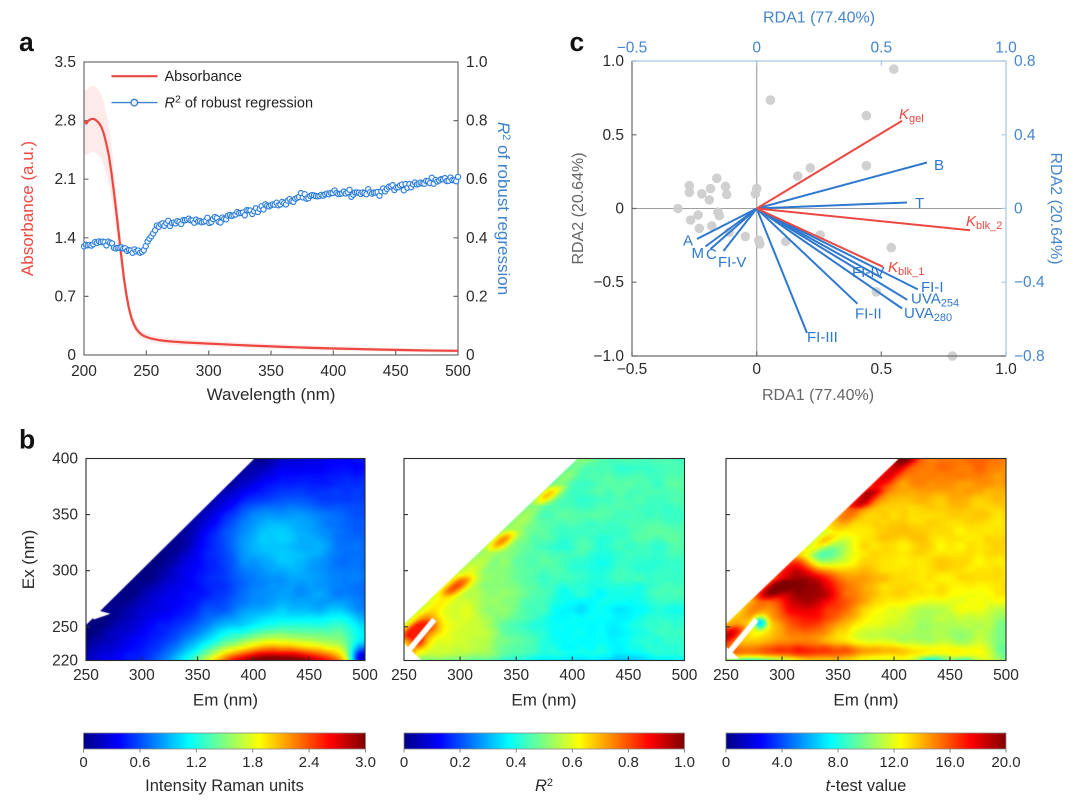 The width and height of the screenshot is (1080, 806). Describe the element at coordinates (26, 42) in the screenshot. I see `svg-text: a` at that location.